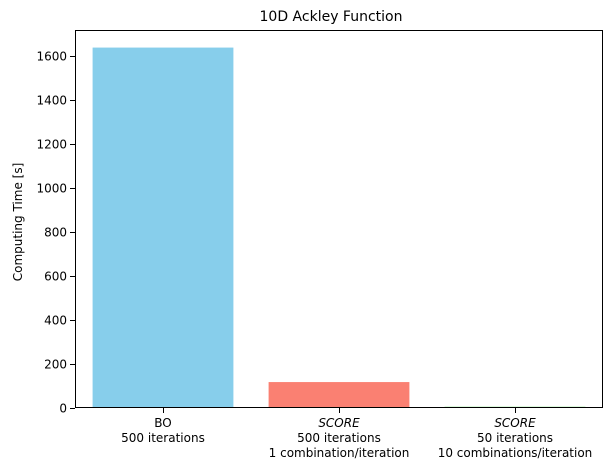  What do you see at coordinates (55, 321) in the screenshot?
I see `y-tick-label: 400` at bounding box center [55, 321].